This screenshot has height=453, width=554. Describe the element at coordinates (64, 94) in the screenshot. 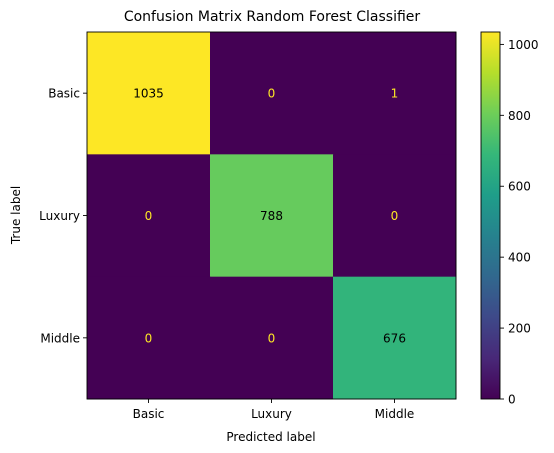

I see `y-tick-label: Basic` at that location.